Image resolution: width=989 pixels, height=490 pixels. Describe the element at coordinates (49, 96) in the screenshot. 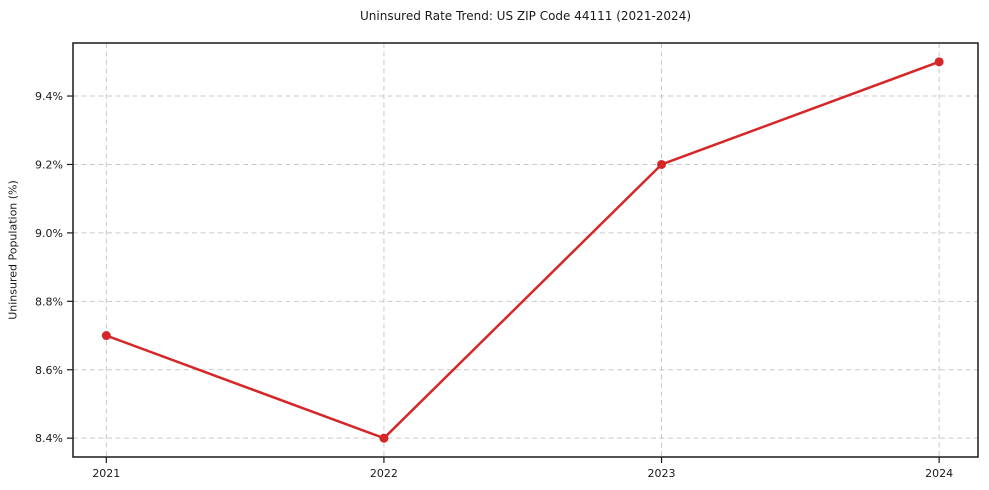

I see `y-tick-label: 9.4%` at that location.